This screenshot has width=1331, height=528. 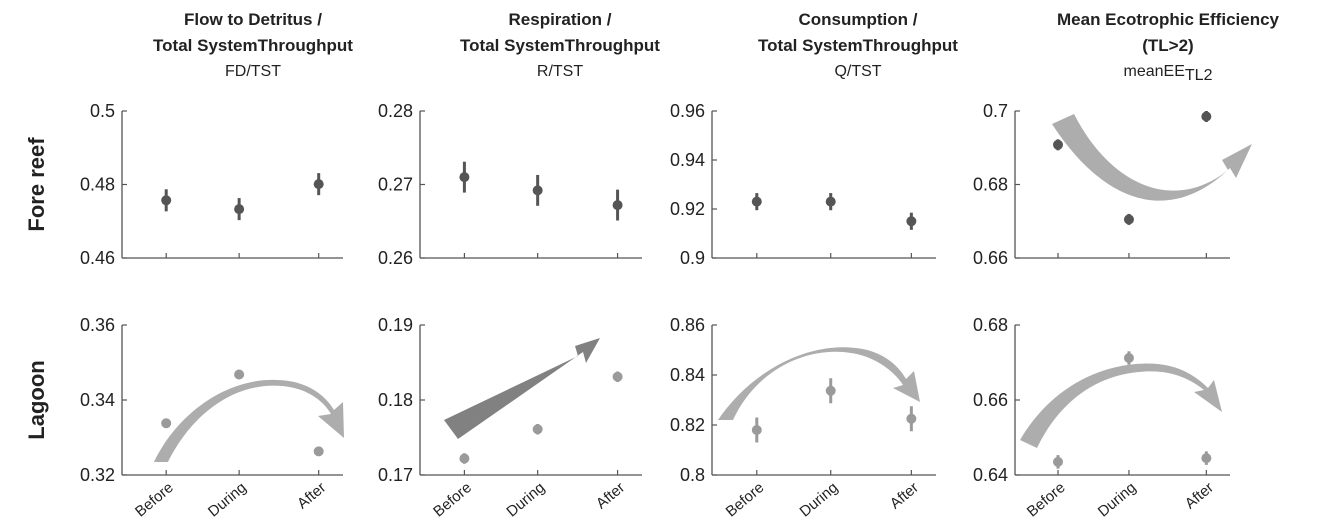 I want to click on column-title-line-1: Mean Ecotrophic Efficiency, so click(x=1168, y=19).